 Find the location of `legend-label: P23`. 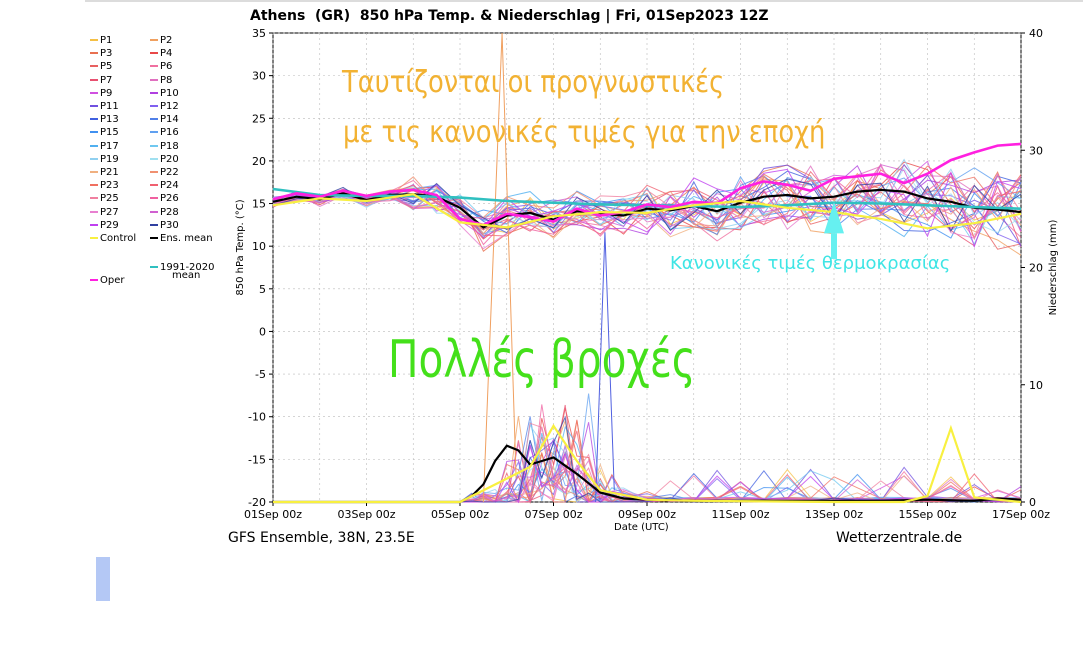

legend-label: P23 is located at coordinates (109, 186).